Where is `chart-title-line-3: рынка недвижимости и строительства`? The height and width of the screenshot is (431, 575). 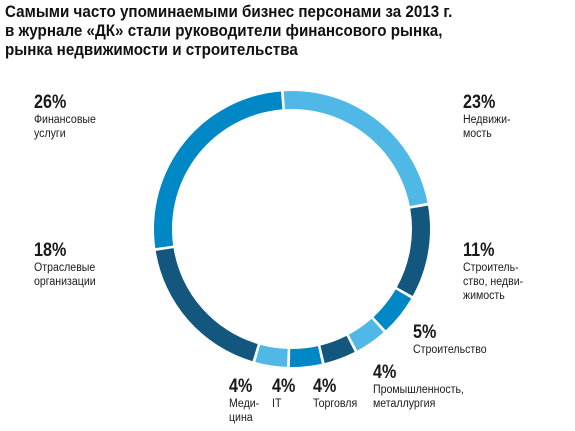
chart-title-line-3: рынка недвижимости и строительства is located at coordinates (151, 50).